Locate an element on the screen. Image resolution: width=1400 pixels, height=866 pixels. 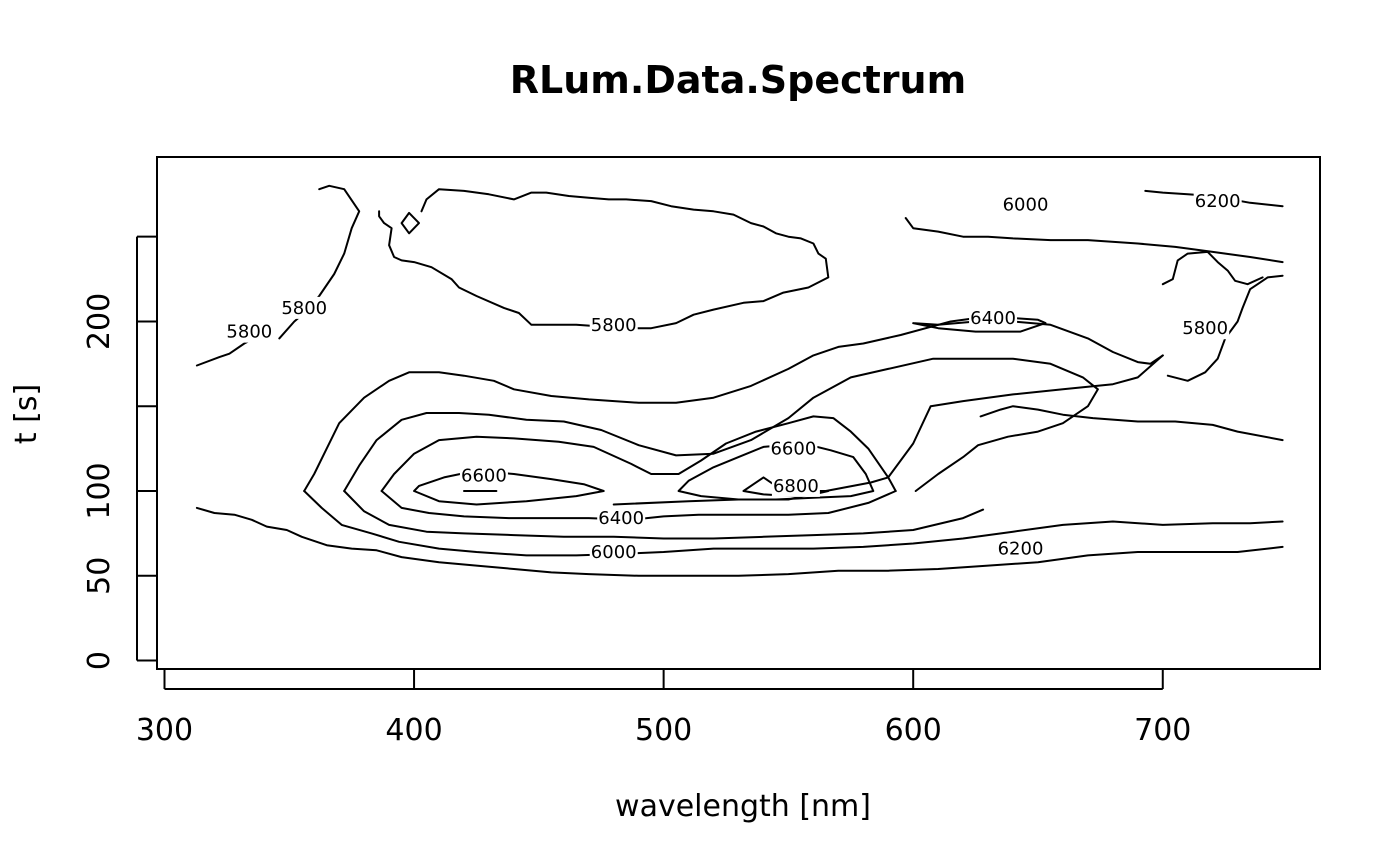
x-axis: 300 400 500 600 700 is located at coordinates (663, 708).